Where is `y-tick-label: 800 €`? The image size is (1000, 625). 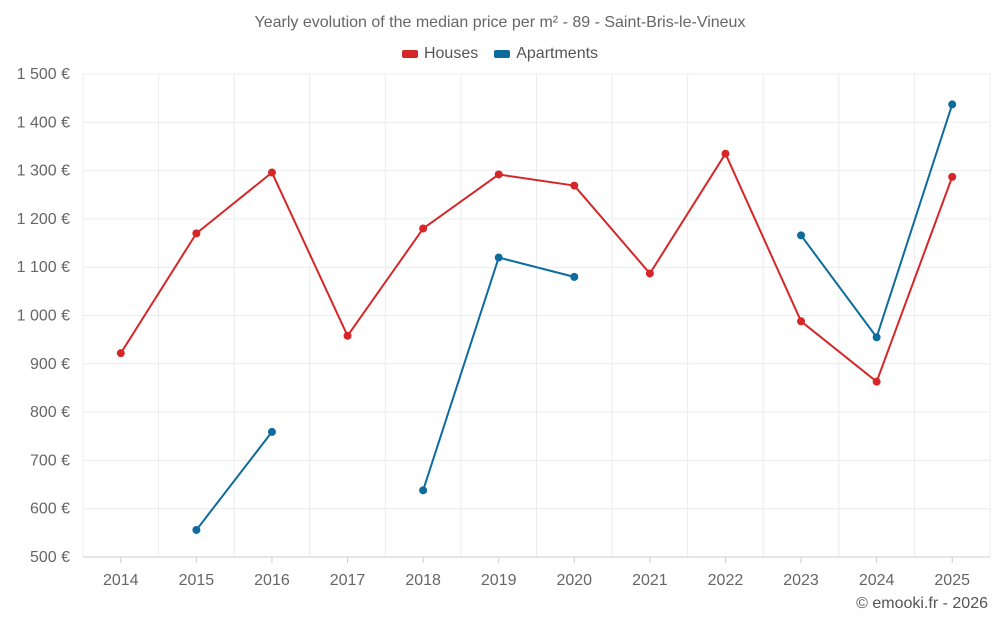
y-tick-label: 800 € is located at coordinates (50, 412).